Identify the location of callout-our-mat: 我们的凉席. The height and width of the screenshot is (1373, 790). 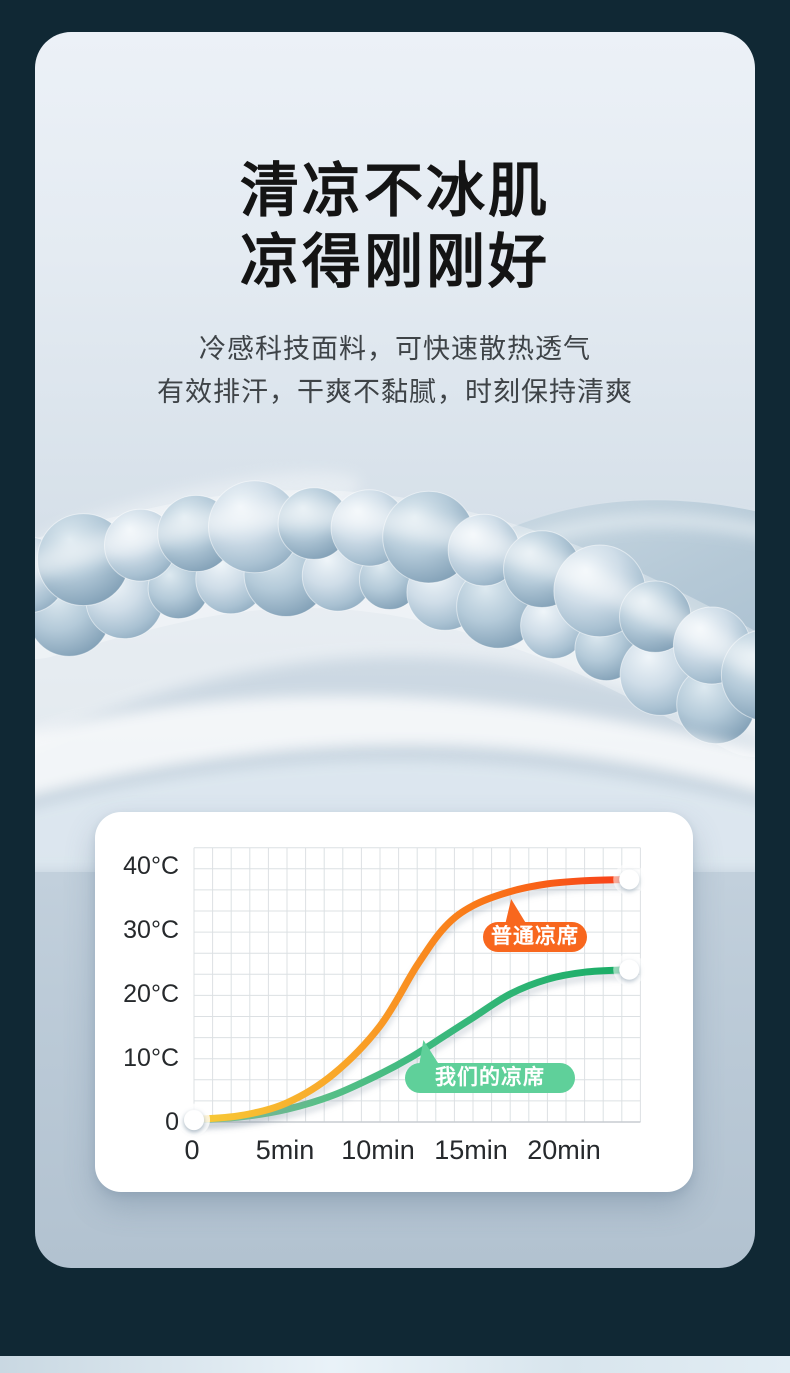
(490, 1066).